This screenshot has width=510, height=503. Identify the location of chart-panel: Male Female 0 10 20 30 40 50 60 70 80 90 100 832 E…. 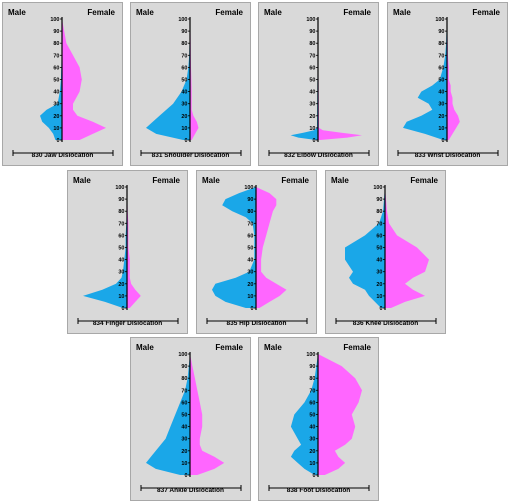
(318, 84).